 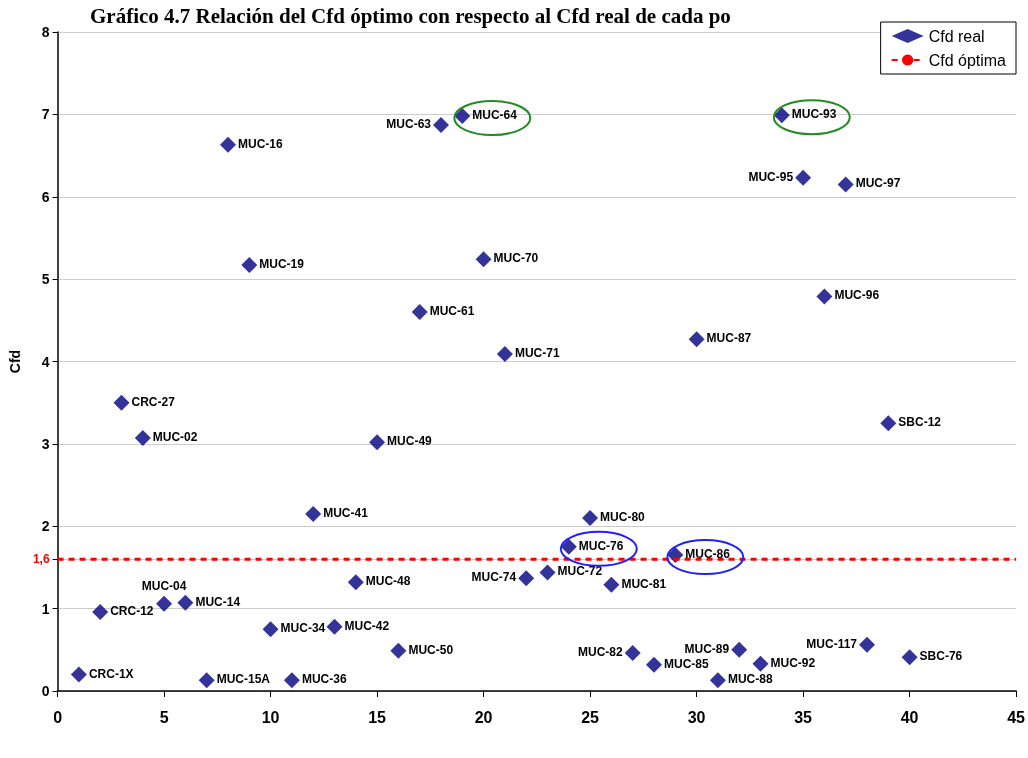 What do you see at coordinates (750, 679) in the screenshot?
I see `annotation: MUC-88` at bounding box center [750, 679].